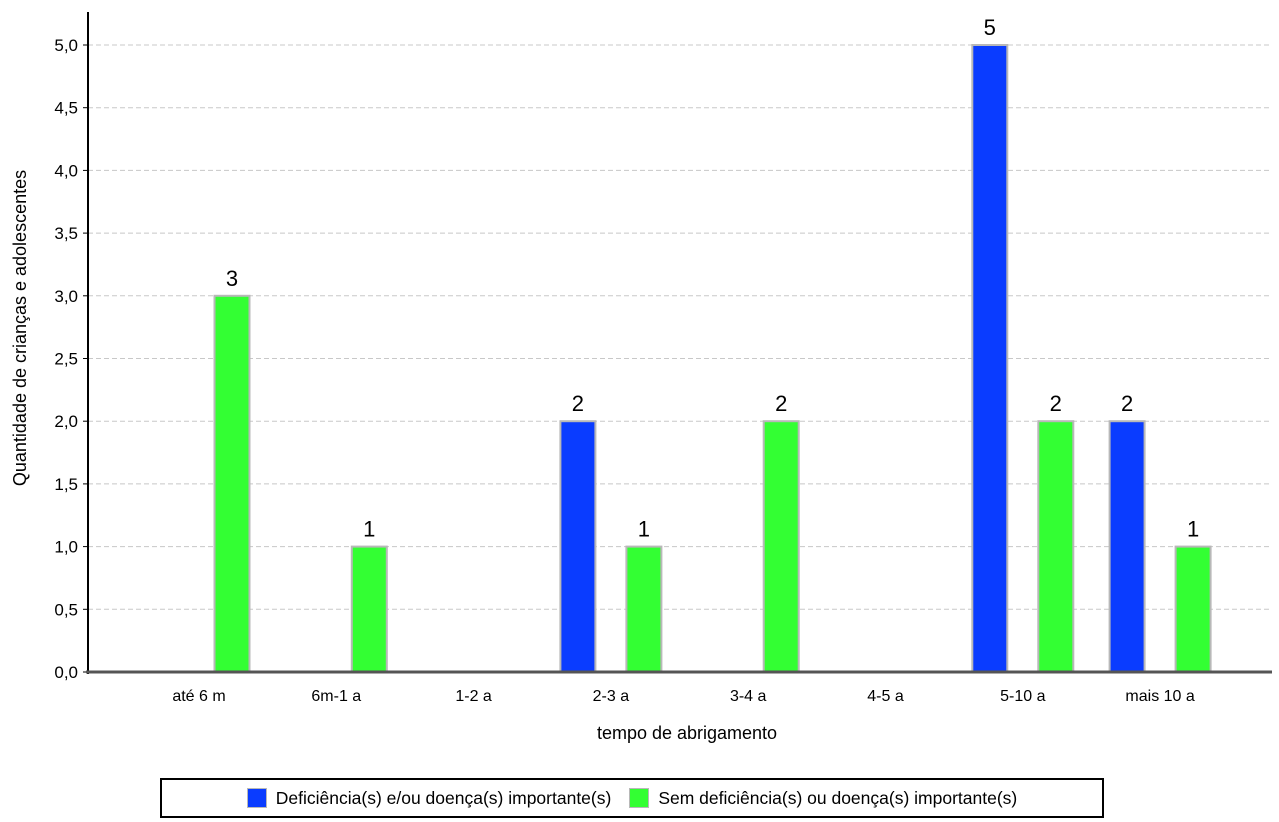 This screenshot has width=1279, height=822. What do you see at coordinates (1159, 696) in the screenshot?
I see `x-category-label: mais 10 a` at bounding box center [1159, 696].